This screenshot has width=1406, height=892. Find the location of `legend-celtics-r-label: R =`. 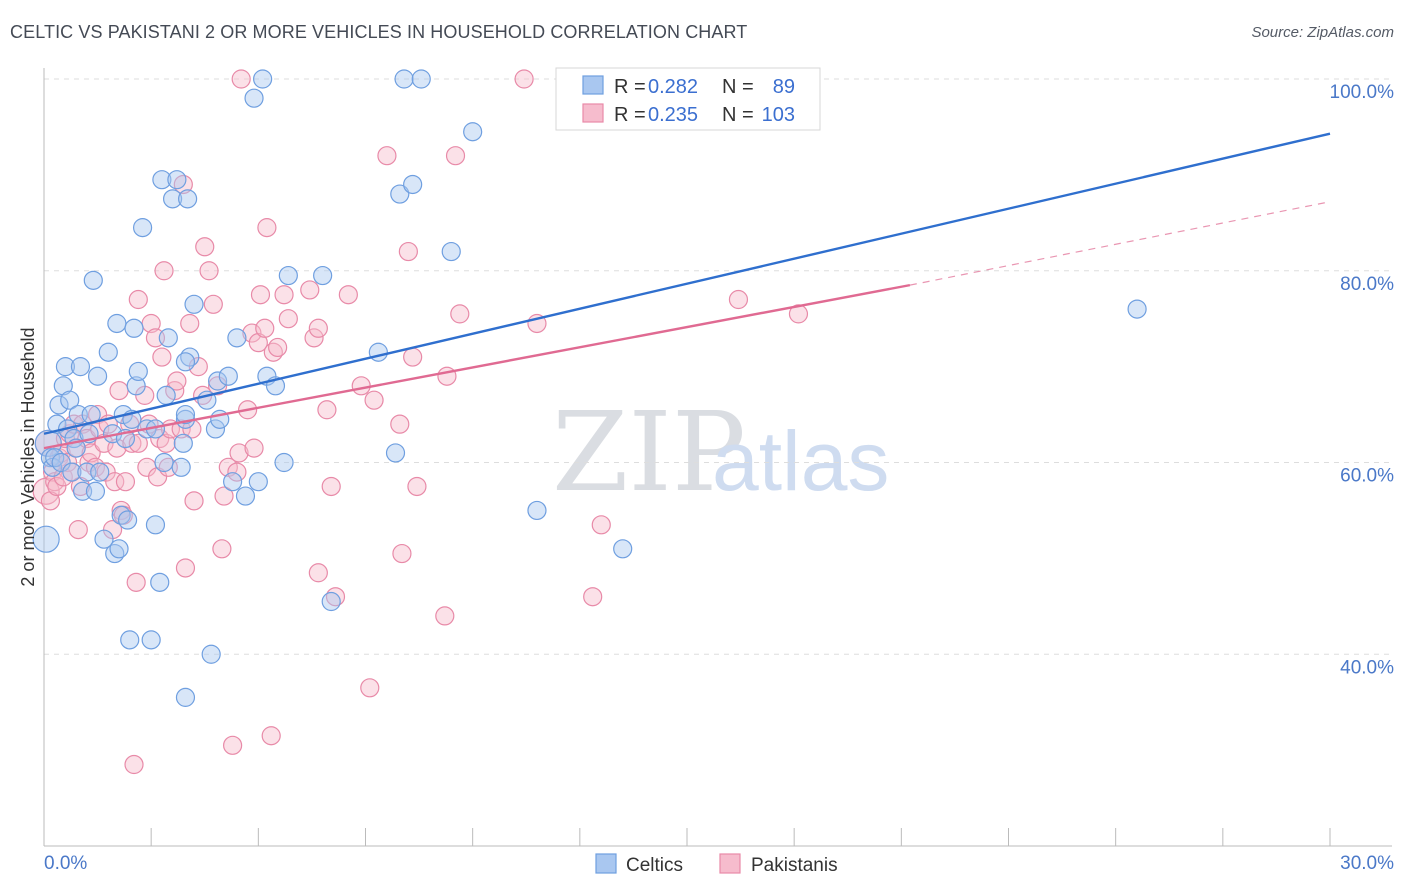

legend-celtics-r-label: R = is located at coordinates (630, 87).